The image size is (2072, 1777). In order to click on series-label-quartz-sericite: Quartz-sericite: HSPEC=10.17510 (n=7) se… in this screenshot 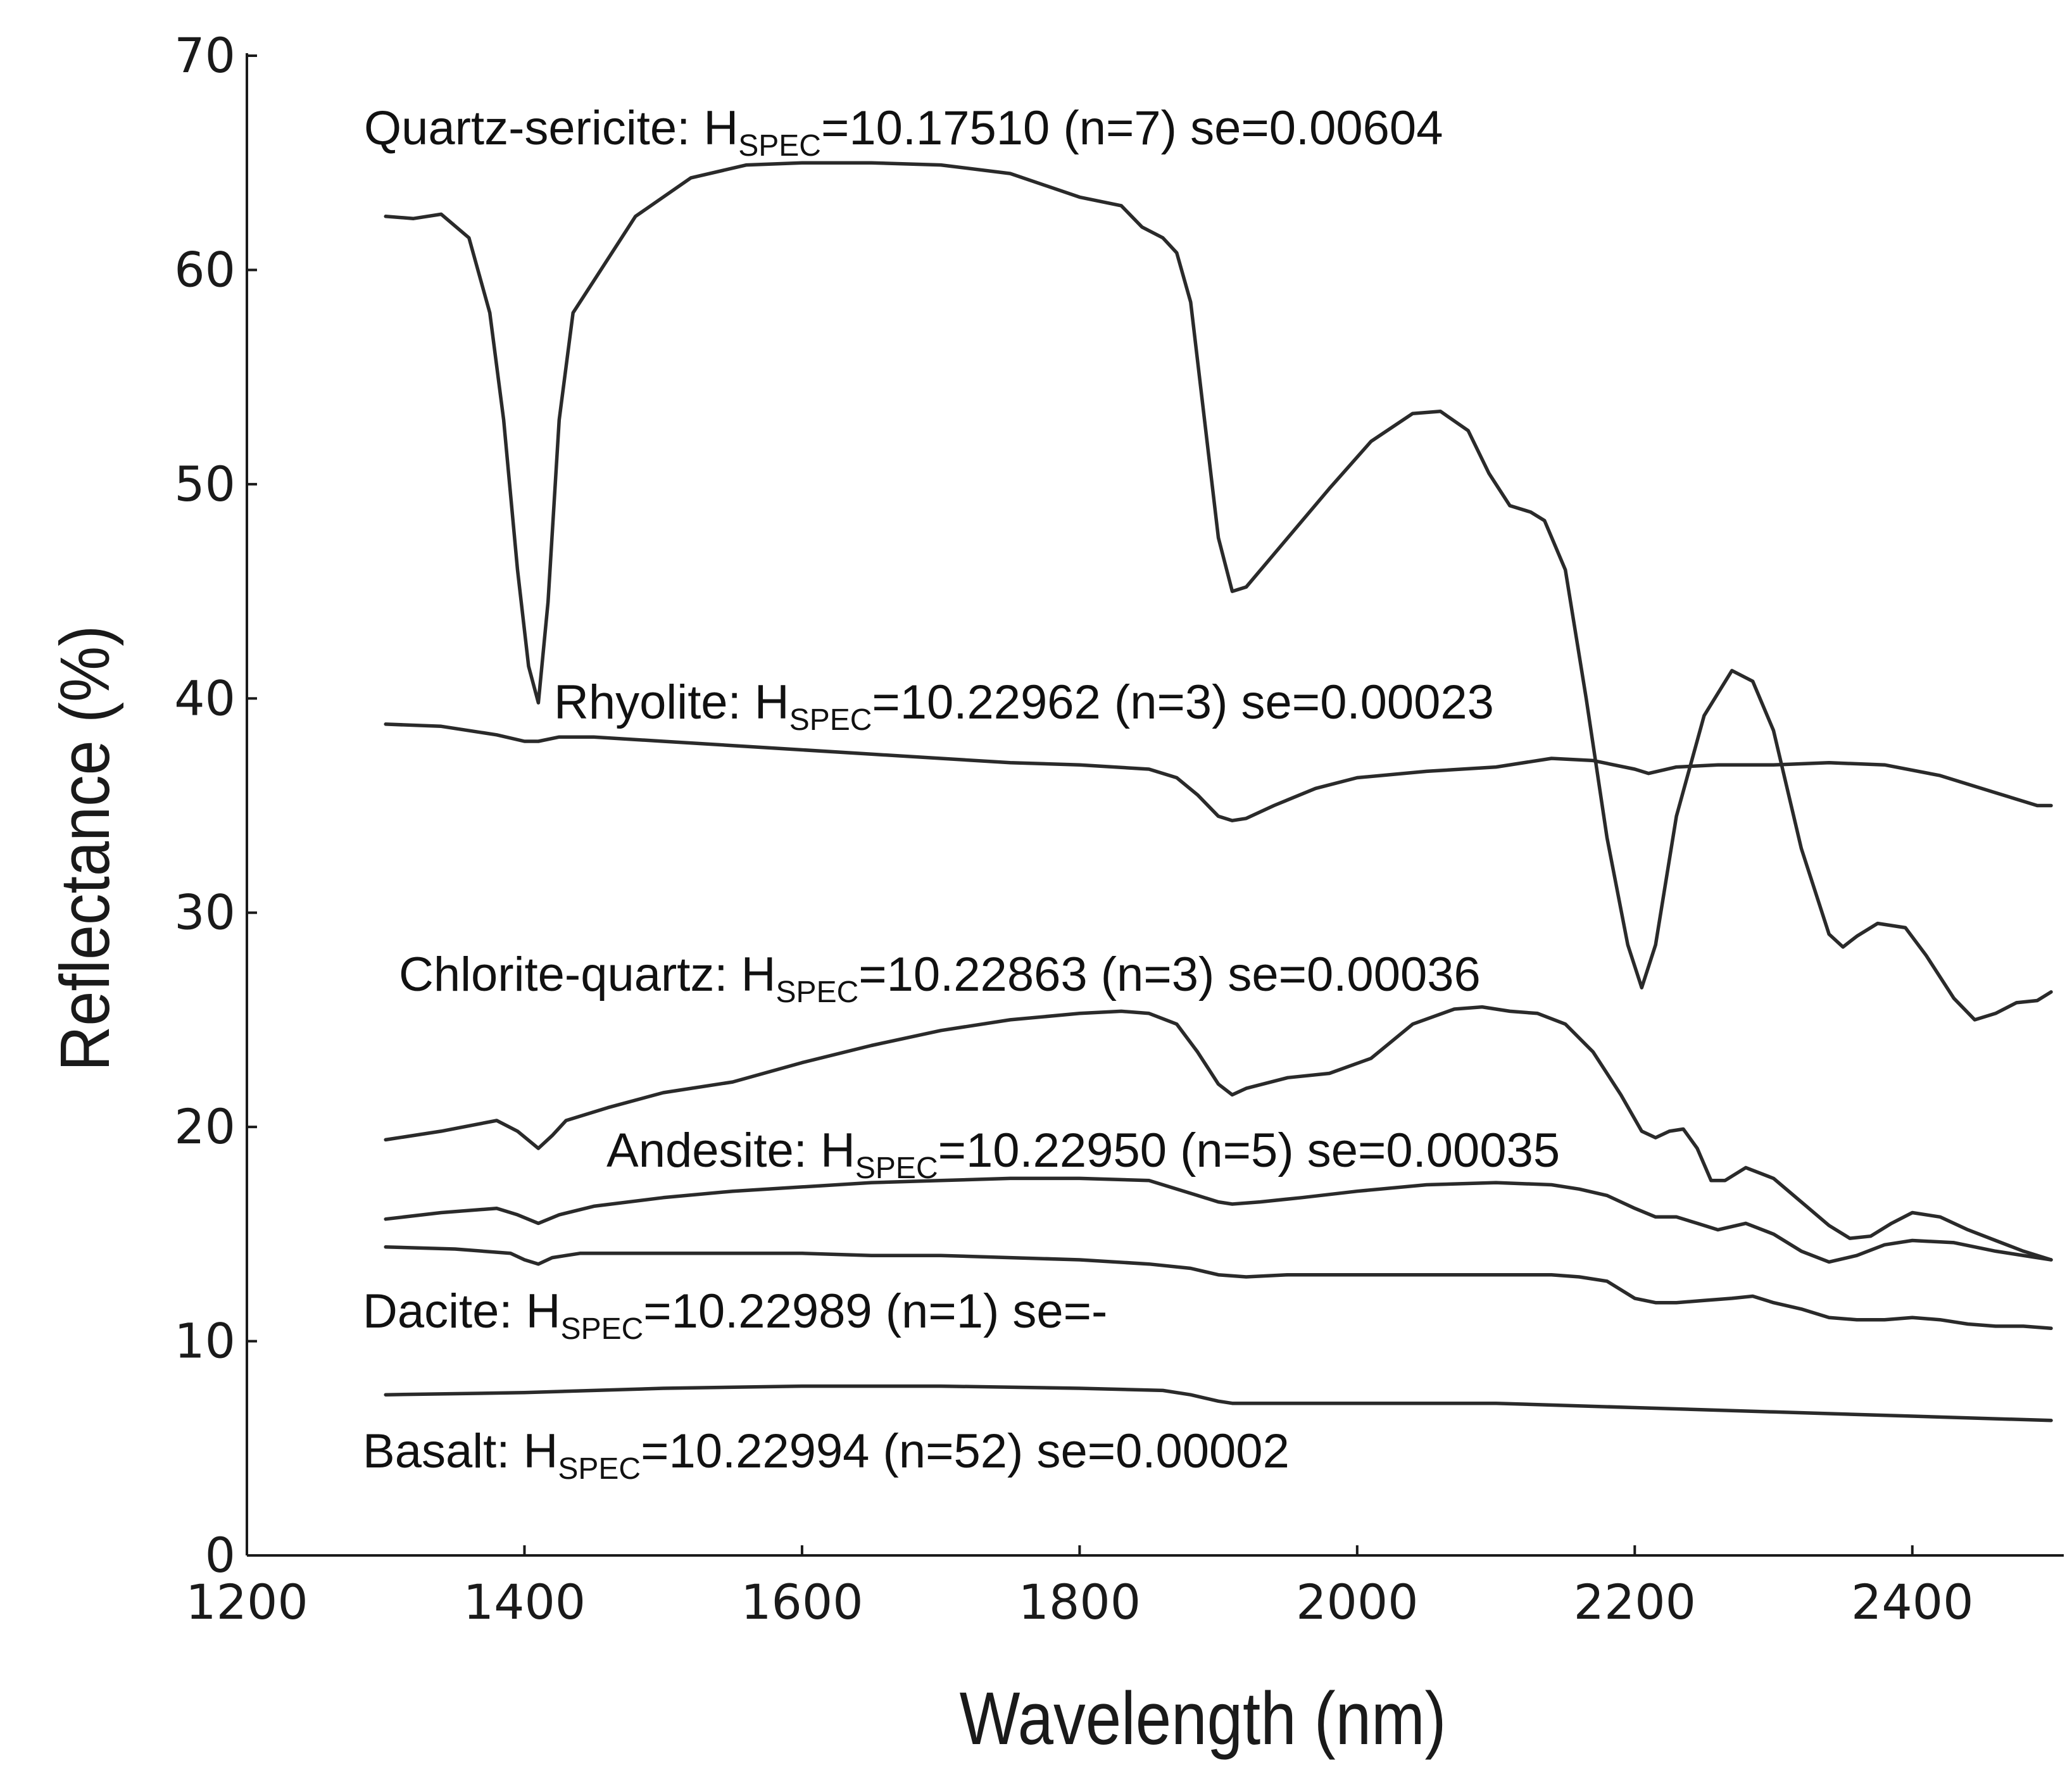, I will do `click(904, 132)`.